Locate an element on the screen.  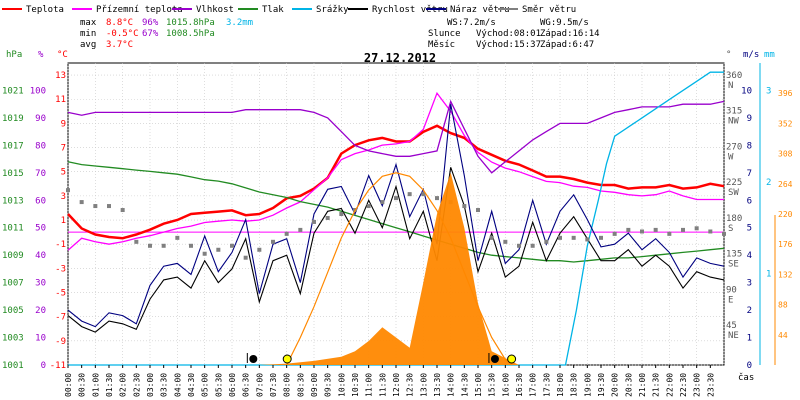
moon-rise: Východ:15:37 is located at coordinates (508, 45).